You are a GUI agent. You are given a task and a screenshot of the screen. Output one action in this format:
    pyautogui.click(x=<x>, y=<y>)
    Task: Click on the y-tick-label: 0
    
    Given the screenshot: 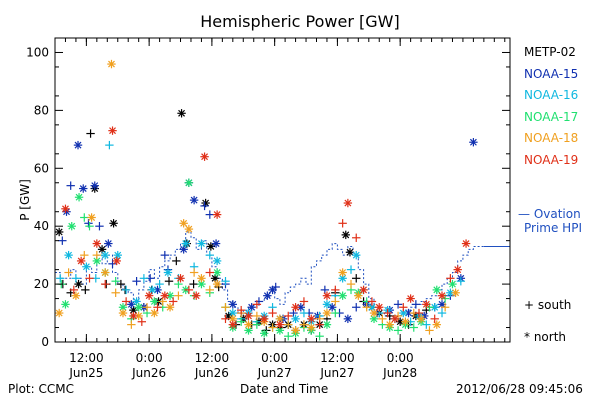 What is the action you would take?
    pyautogui.click(x=45, y=342)
    